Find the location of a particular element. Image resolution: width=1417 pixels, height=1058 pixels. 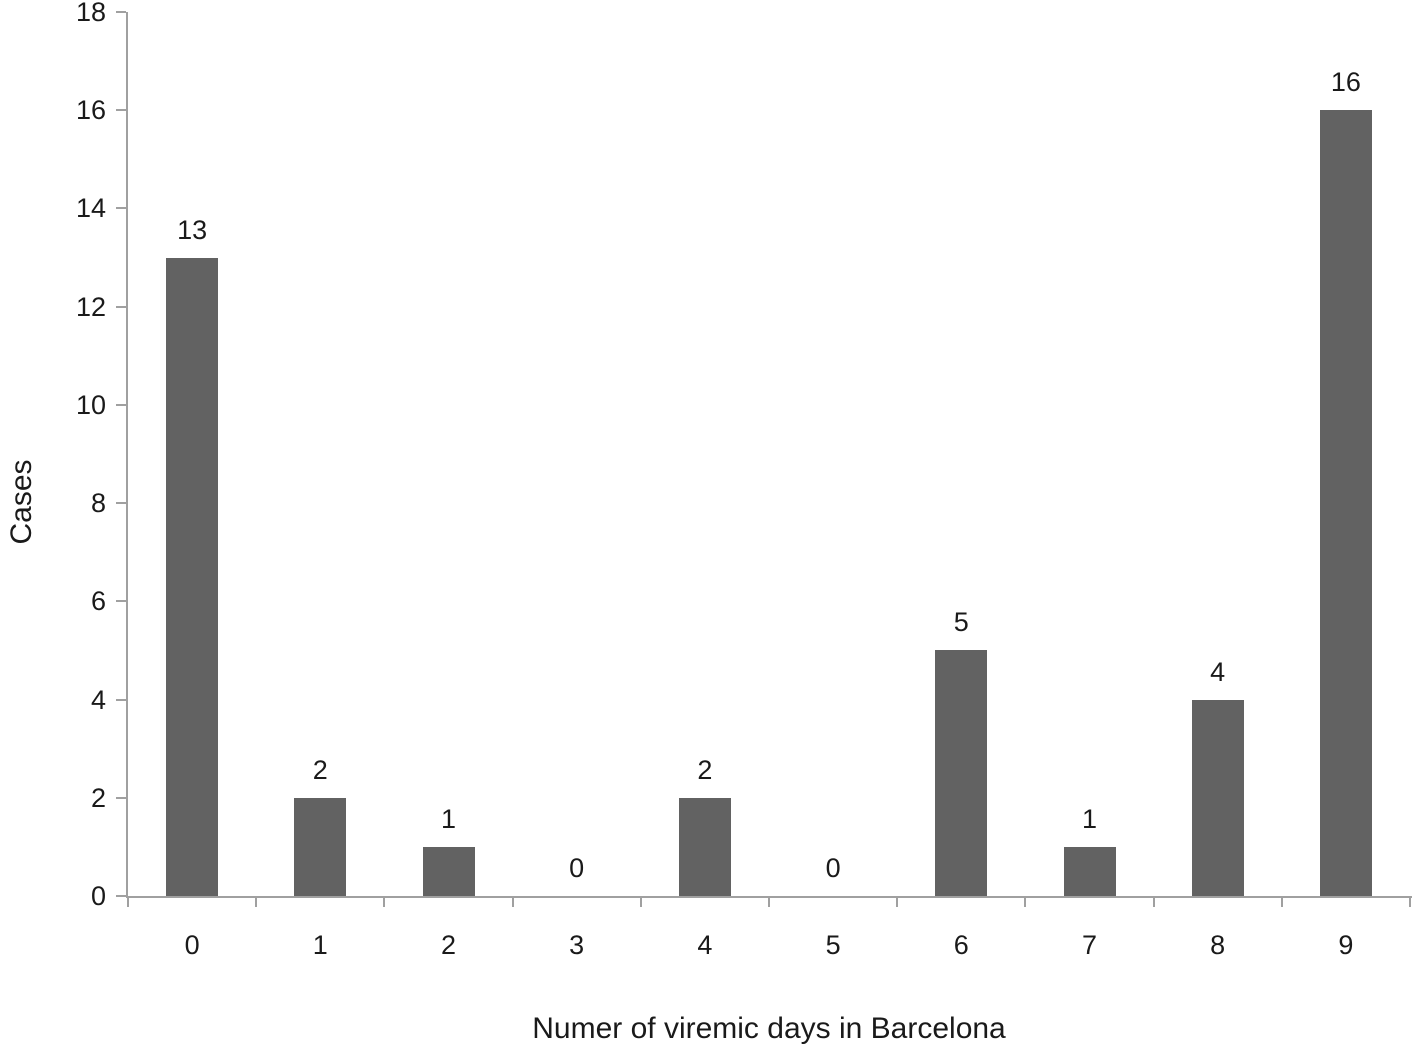

y-tick-label: 12 is located at coordinates (90, 306).